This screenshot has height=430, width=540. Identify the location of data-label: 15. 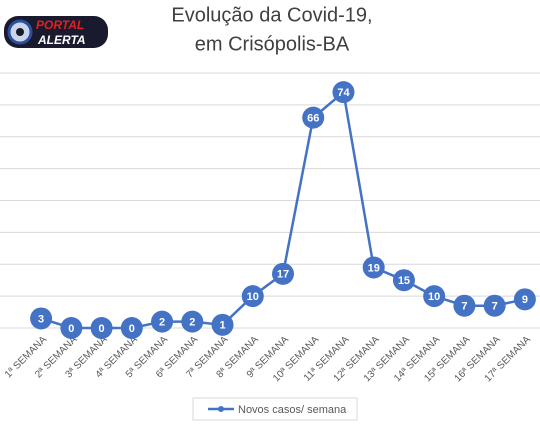
(404, 281).